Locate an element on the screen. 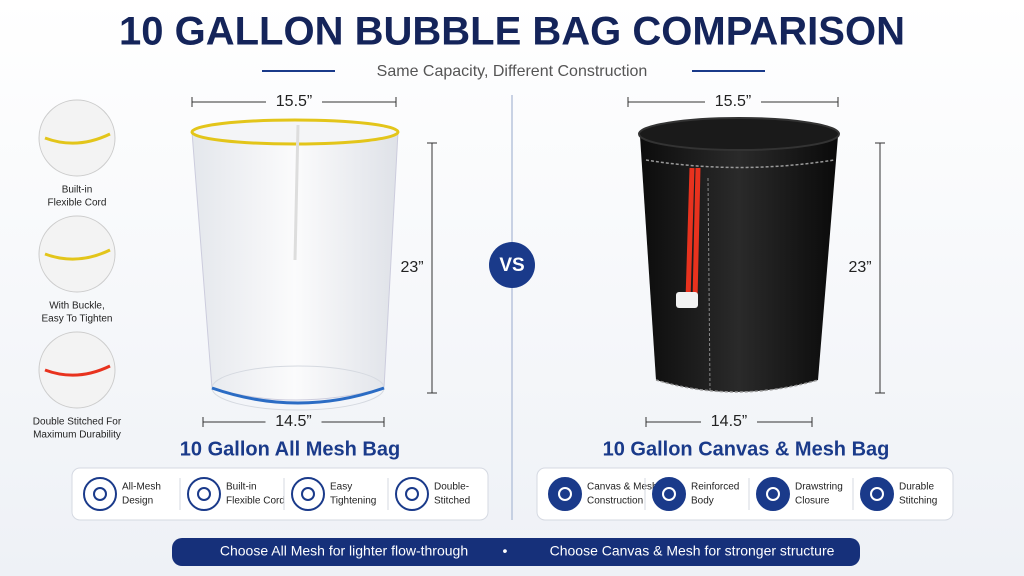  product-name: 10 Gallon Canvas & Mesh Bag is located at coordinates (746, 449).